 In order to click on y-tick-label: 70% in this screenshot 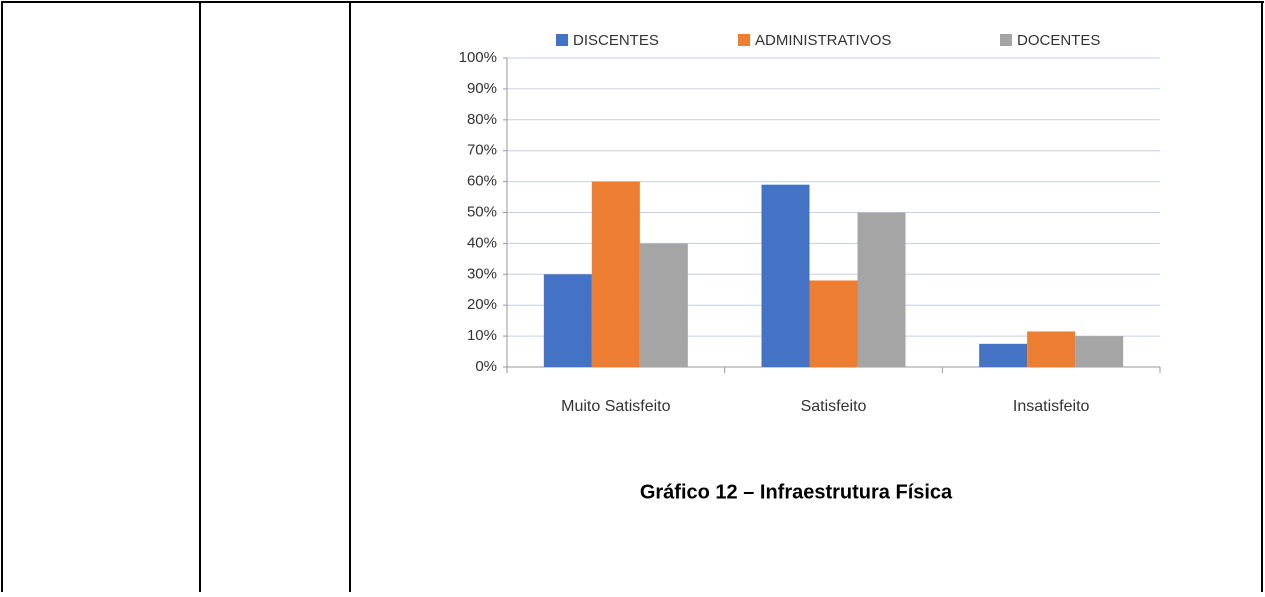, I will do `click(482, 150)`.